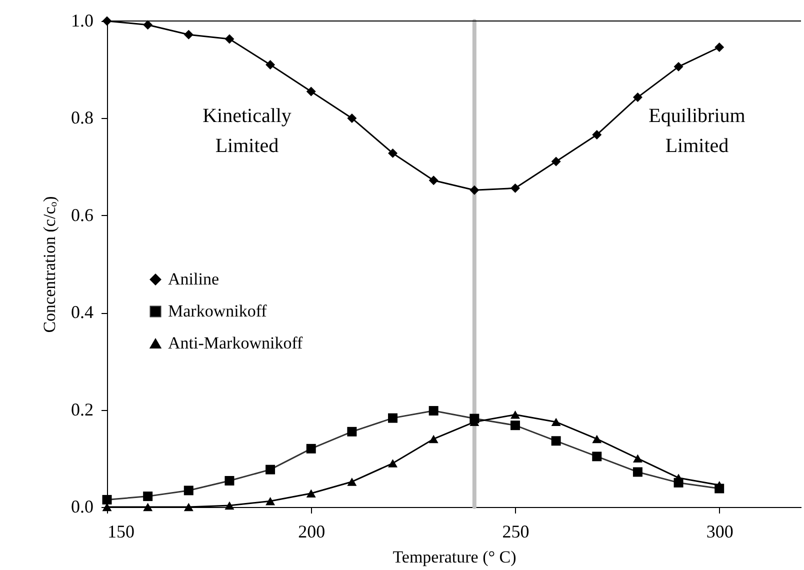  Describe the element at coordinates (454, 557) in the screenshot. I see `x-axis-title: Temperature (° C)` at that location.